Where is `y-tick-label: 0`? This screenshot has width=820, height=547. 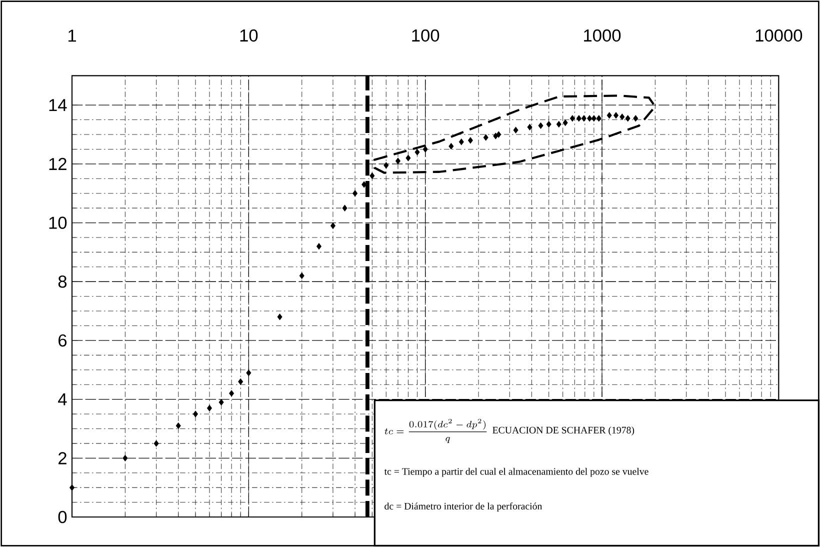
y-tick-label: 0 is located at coordinates (62, 517).